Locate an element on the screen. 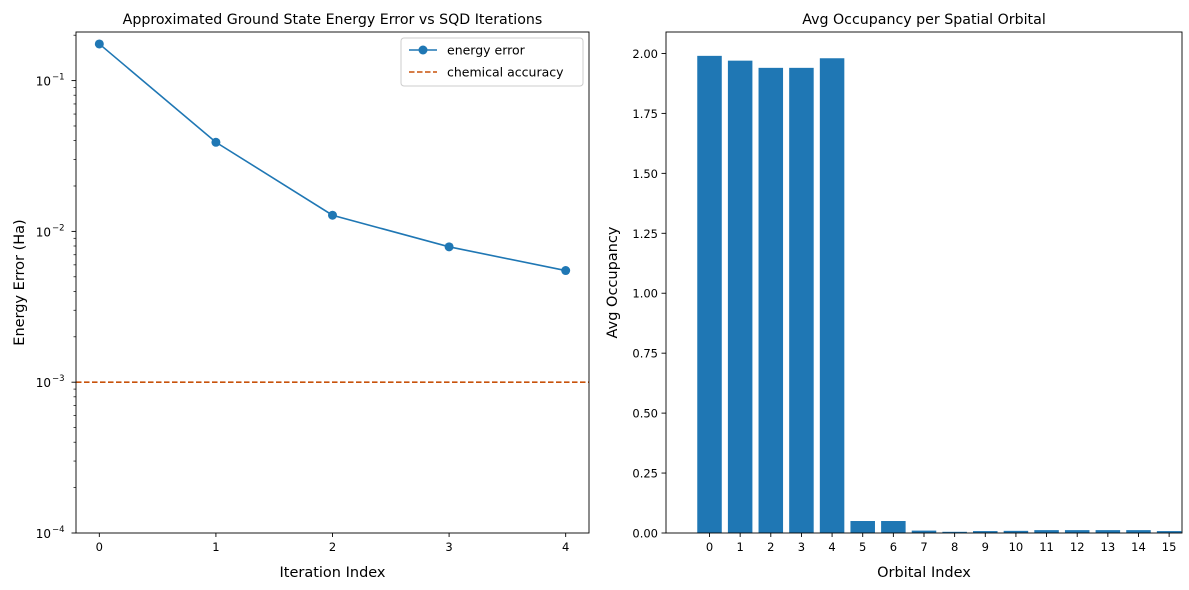 The image size is (1189, 590). left-legend: energy error chemical accuracy is located at coordinates (492, 62).